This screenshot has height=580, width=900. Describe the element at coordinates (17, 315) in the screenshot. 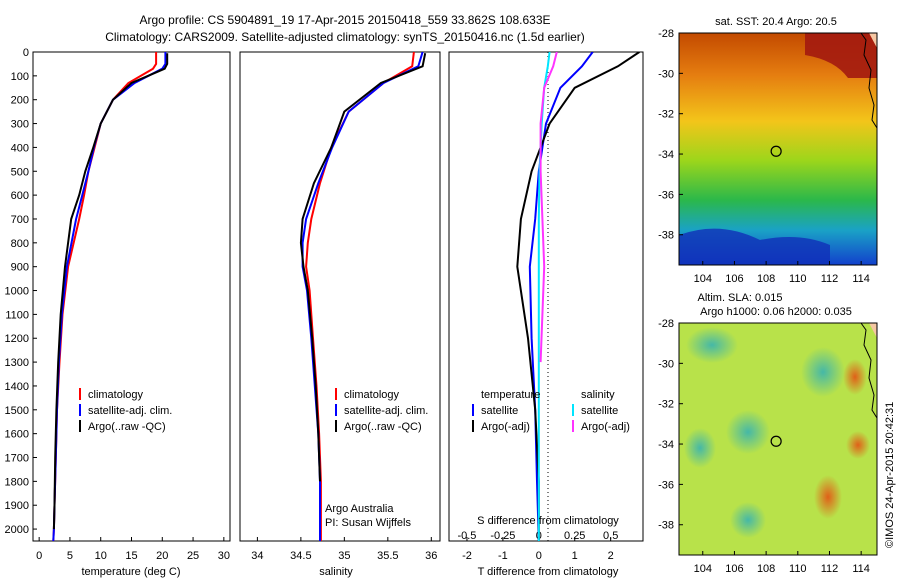

I see `y-tick-label: 1100` at that location.